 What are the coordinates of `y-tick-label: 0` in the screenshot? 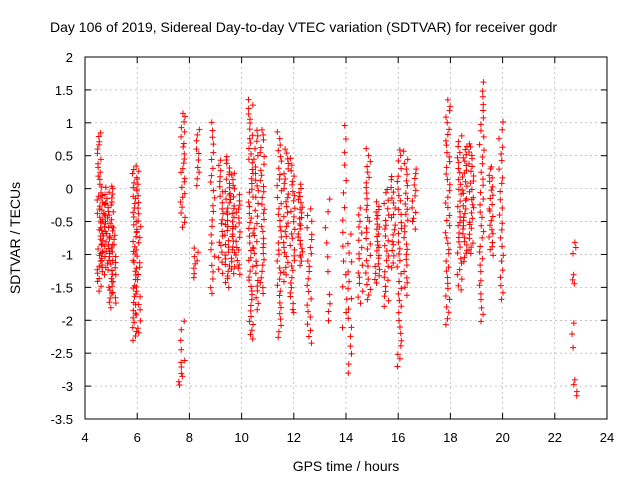 It's located at (69, 189).